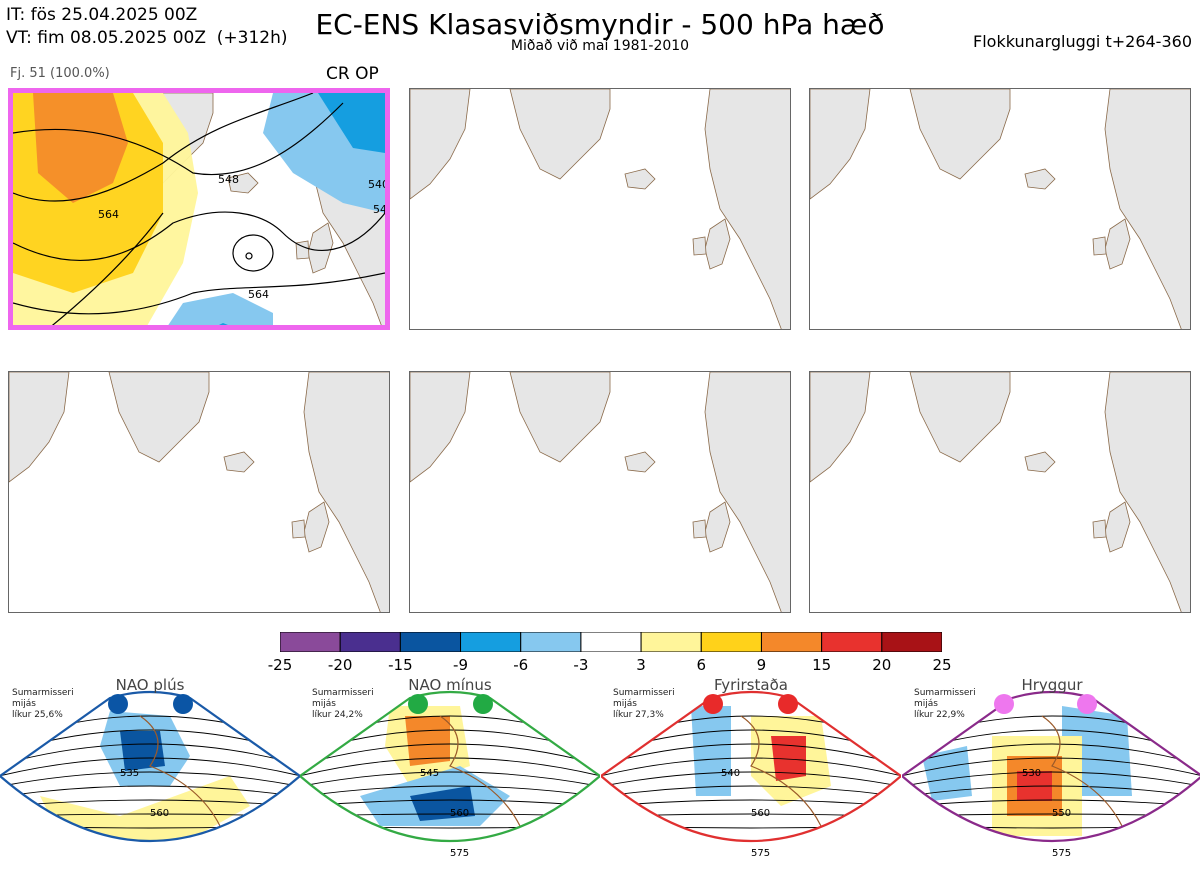 The height and width of the screenshot is (875, 1200). I want to click on regime-map: 545 560 575, so click(450, 774).